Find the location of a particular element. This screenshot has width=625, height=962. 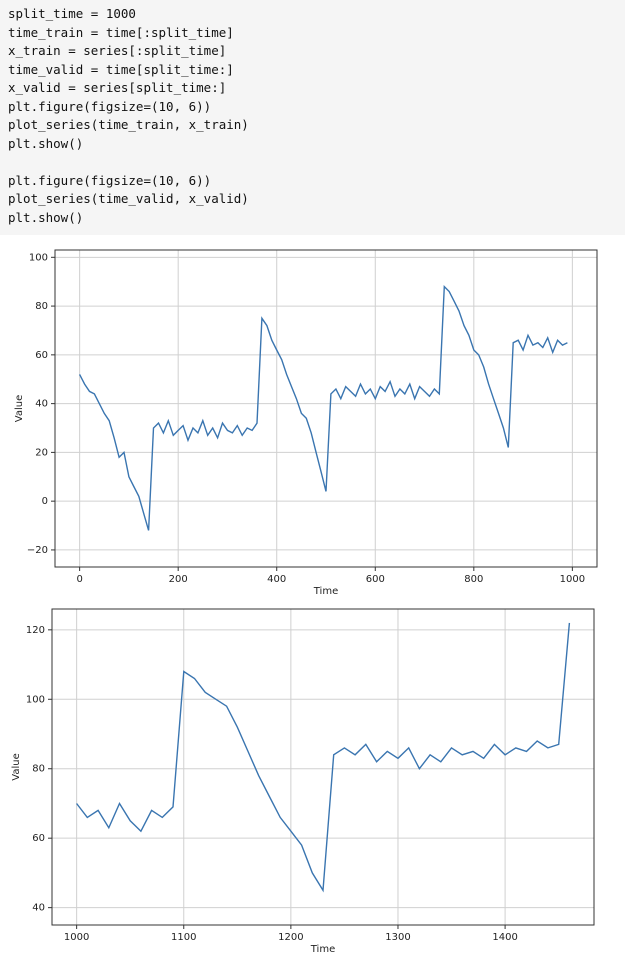

x-tick-label: 1400 is located at coordinates (504, 937).